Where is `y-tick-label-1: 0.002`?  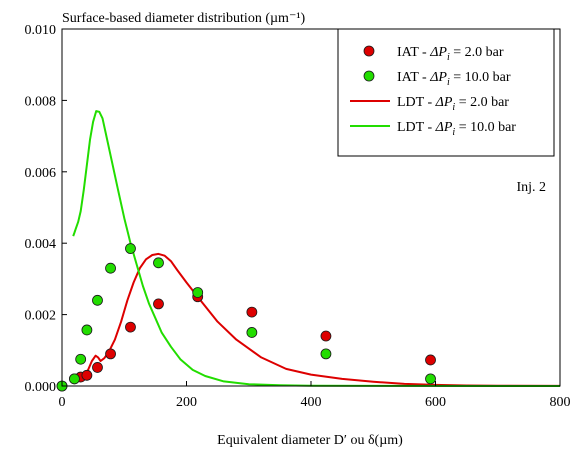 y-tick-label-1: 0.002 is located at coordinates (41, 316).